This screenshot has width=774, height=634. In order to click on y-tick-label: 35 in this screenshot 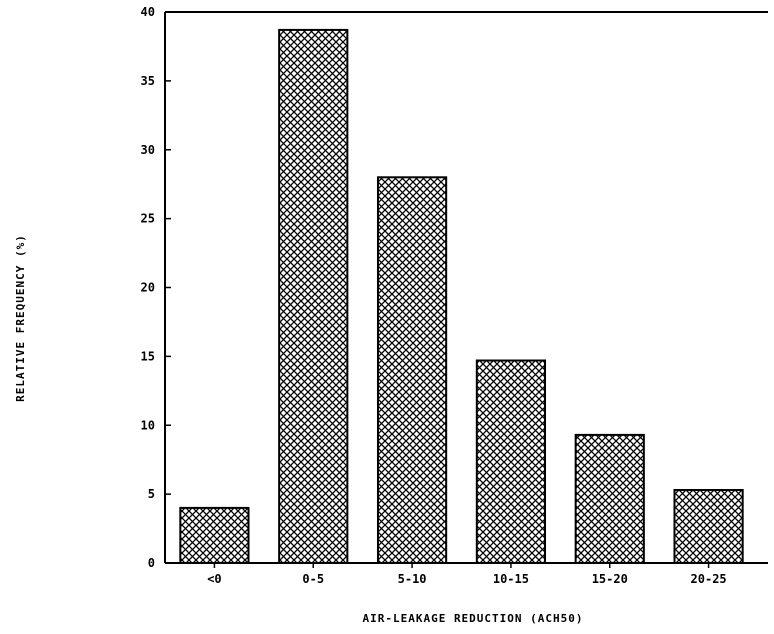, I will do `click(148, 81)`.